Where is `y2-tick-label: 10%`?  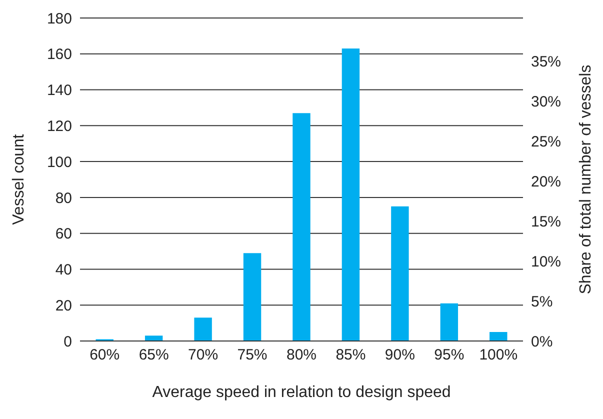
y2-tick-label: 10% is located at coordinates (546, 261).